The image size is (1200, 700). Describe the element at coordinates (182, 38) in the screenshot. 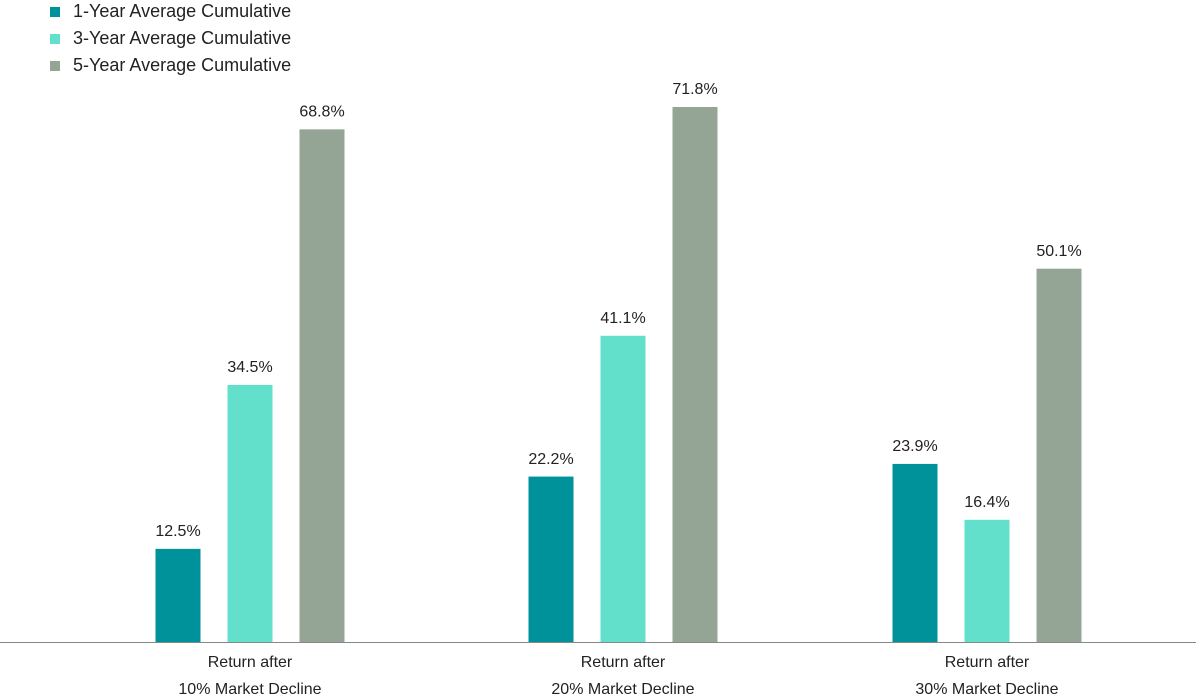

I see `legend-label: 3-Year Average Cumulative` at that location.